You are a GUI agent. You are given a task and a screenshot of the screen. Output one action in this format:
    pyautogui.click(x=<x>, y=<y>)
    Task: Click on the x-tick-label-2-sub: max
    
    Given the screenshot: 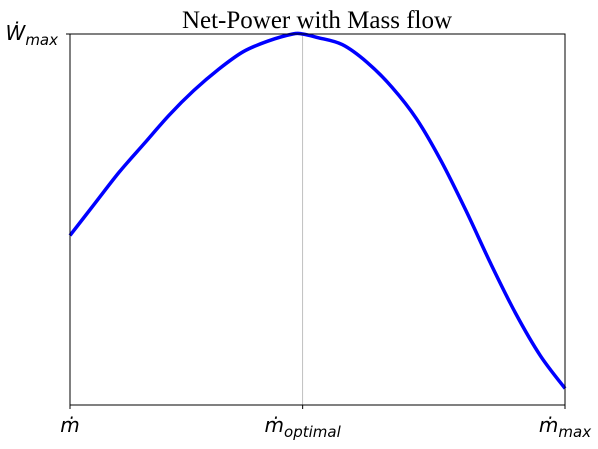 What is the action you would take?
    pyautogui.click(x=574, y=432)
    